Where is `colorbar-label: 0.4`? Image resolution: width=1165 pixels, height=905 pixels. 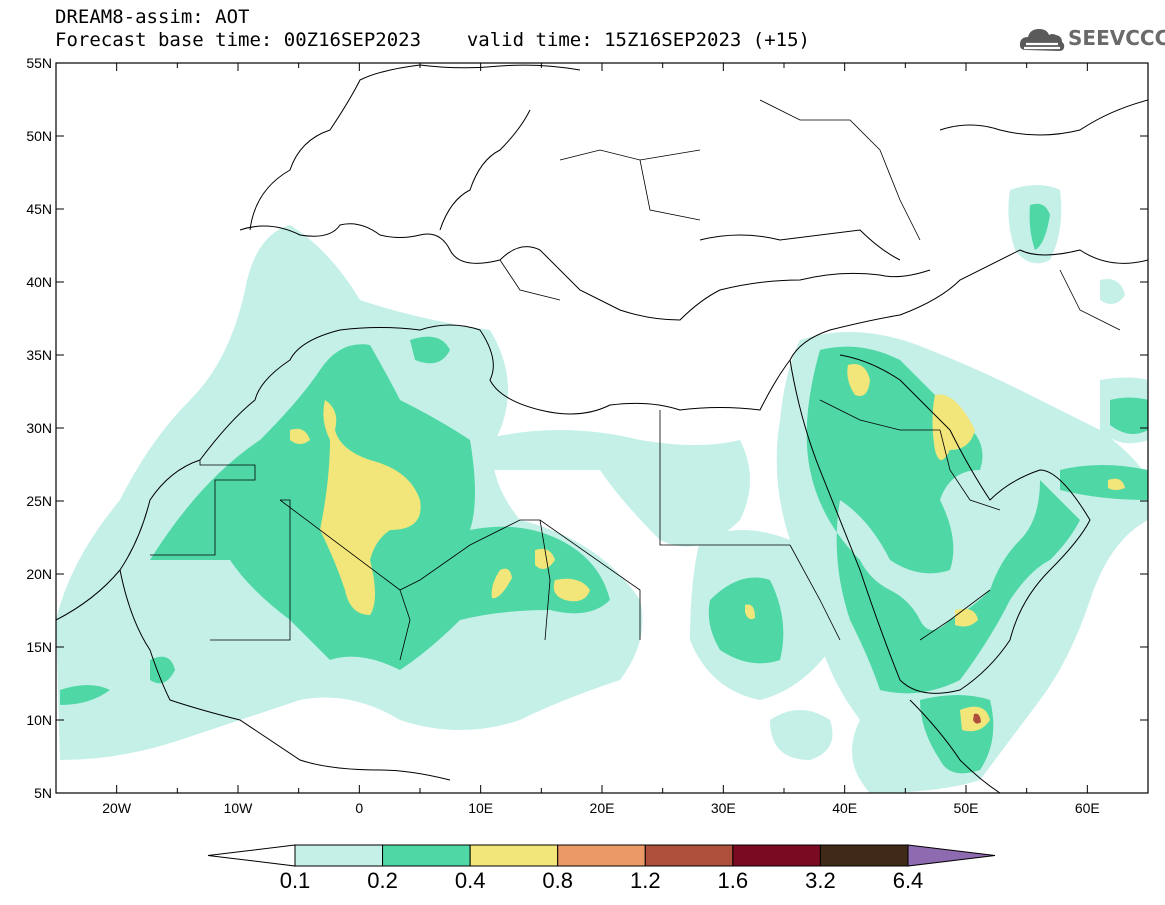
colorbar-label: 0.4 is located at coordinates (470, 880).